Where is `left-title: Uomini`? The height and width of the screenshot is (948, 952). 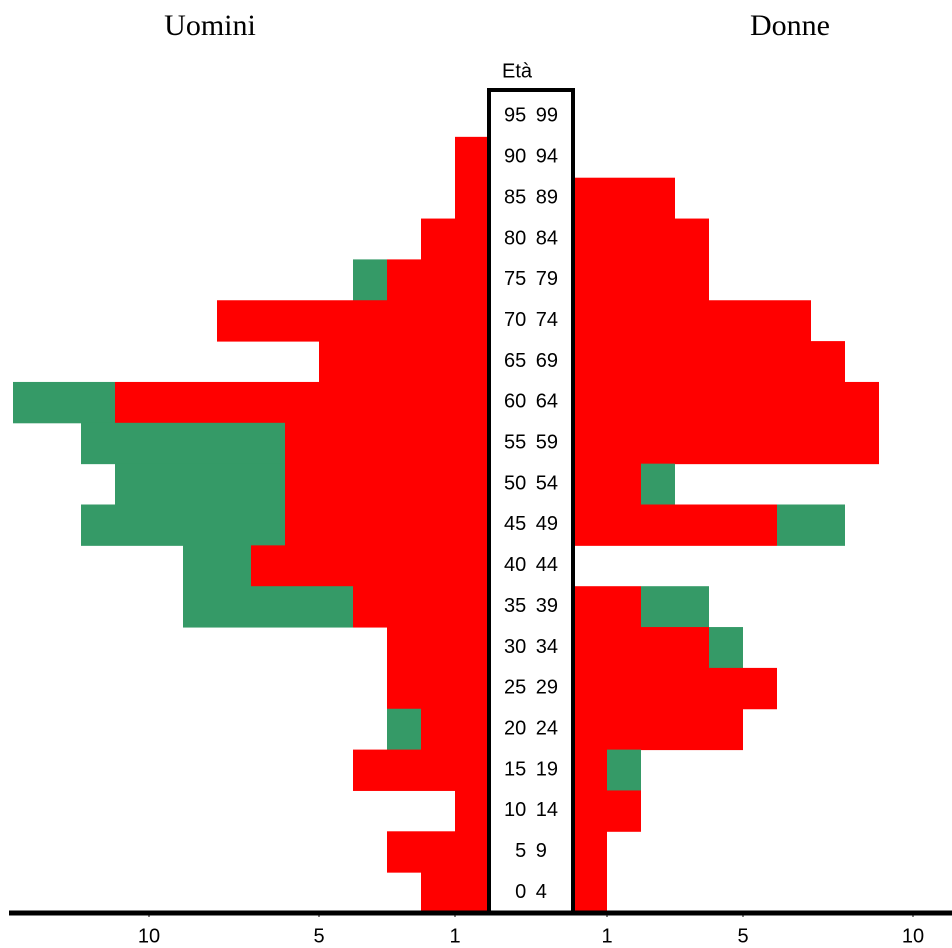 left-title: Uomini is located at coordinates (210, 25).